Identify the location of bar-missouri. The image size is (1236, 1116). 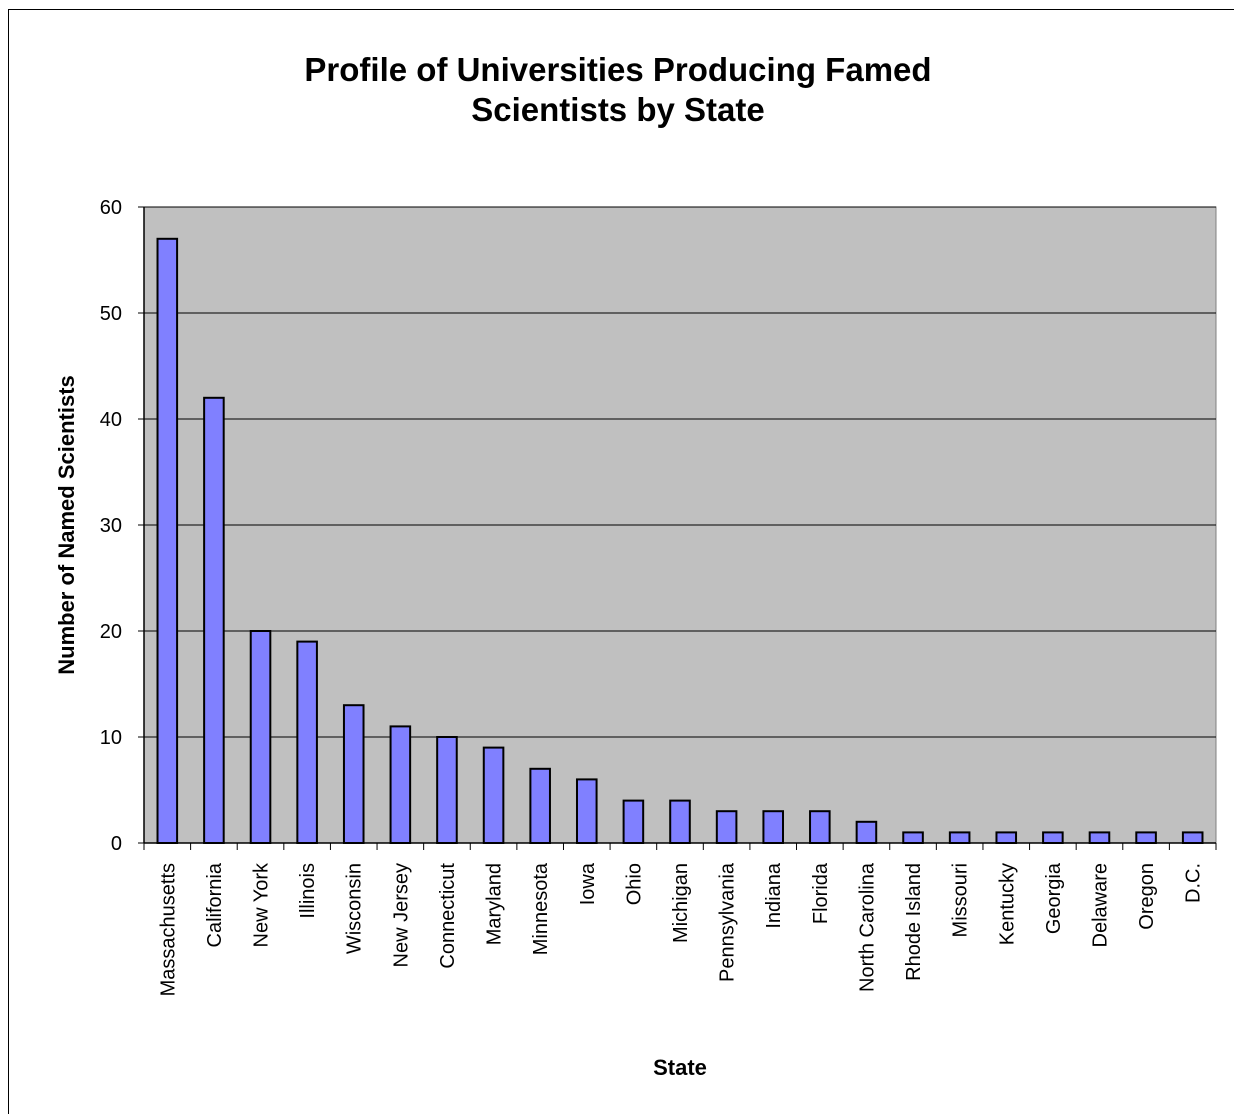
(959, 838).